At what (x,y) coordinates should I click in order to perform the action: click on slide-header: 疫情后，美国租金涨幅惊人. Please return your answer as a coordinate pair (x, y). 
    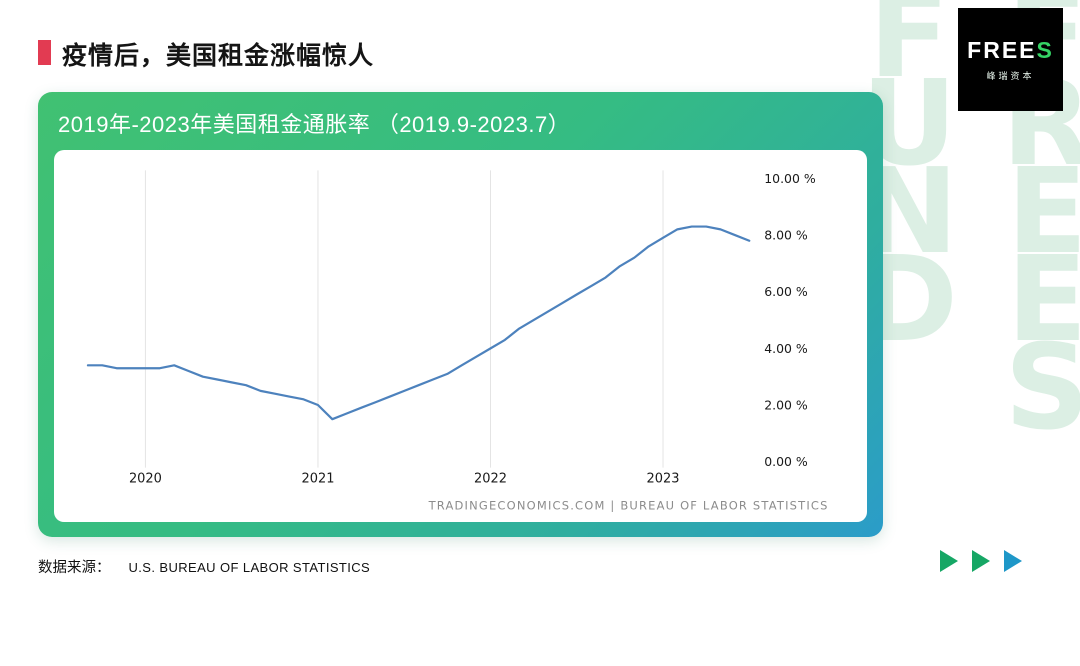
    Looking at the image, I should click on (206, 54).